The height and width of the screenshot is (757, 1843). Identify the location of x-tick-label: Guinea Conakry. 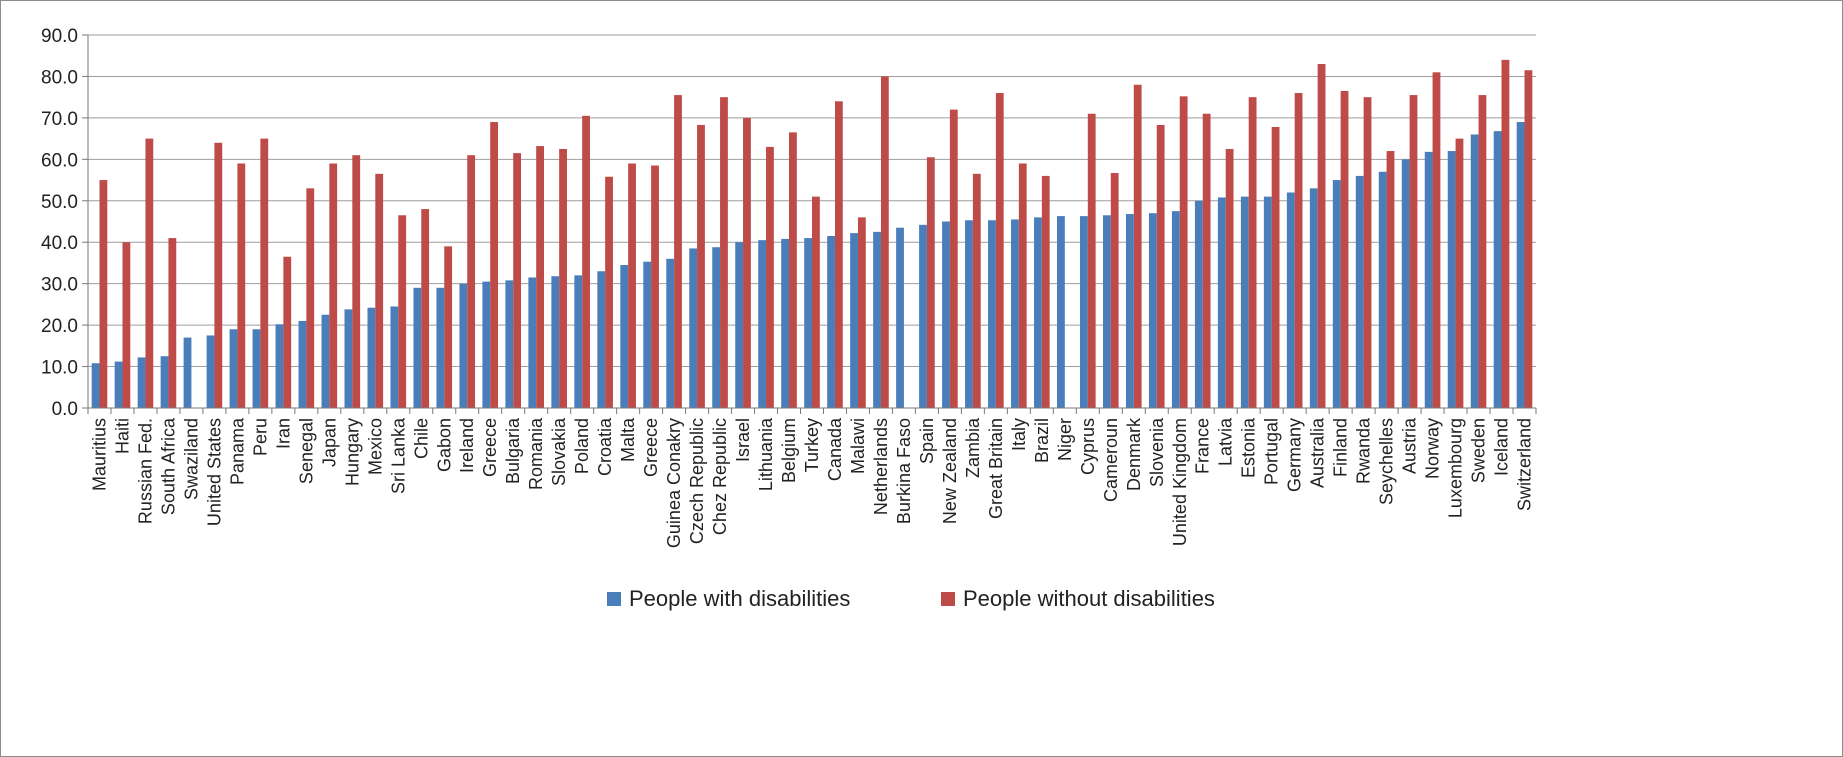
(674, 483).